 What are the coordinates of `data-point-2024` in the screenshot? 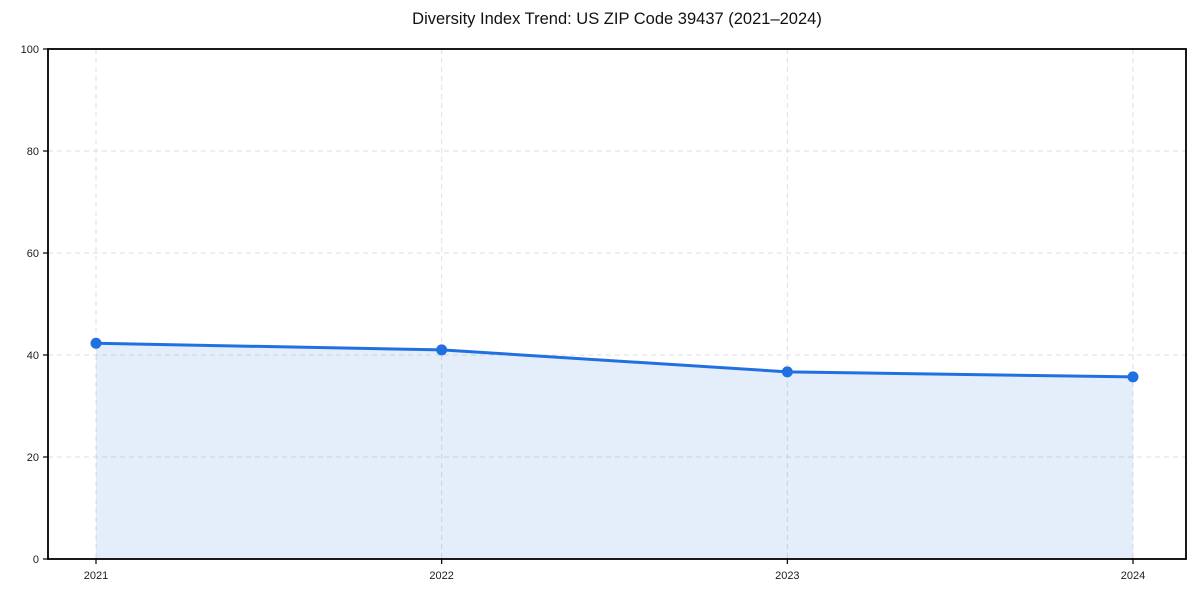 It's located at (1133, 377).